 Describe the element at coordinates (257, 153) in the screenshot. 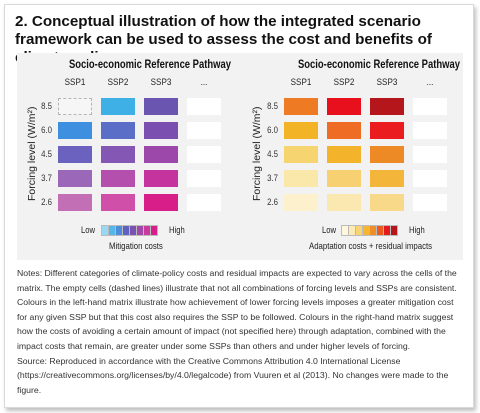

I see `right-y-axis-label: Forcing level (W/m²)` at that location.